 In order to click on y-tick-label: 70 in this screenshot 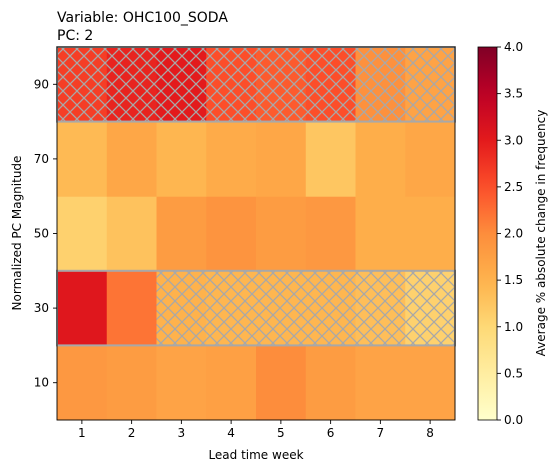, I will do `click(41, 159)`.